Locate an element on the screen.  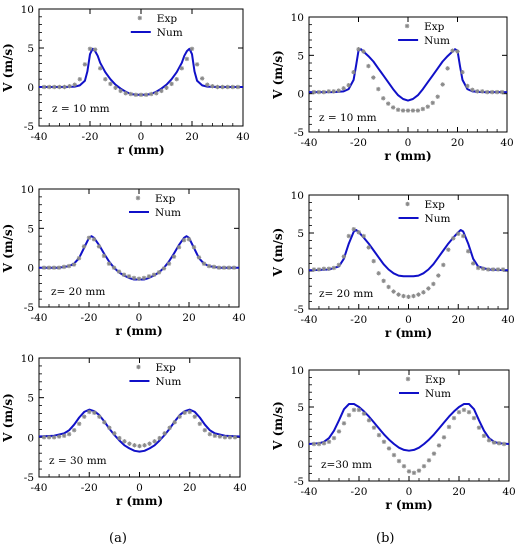
x-tick-label: 0 is located at coordinates (141, 137).